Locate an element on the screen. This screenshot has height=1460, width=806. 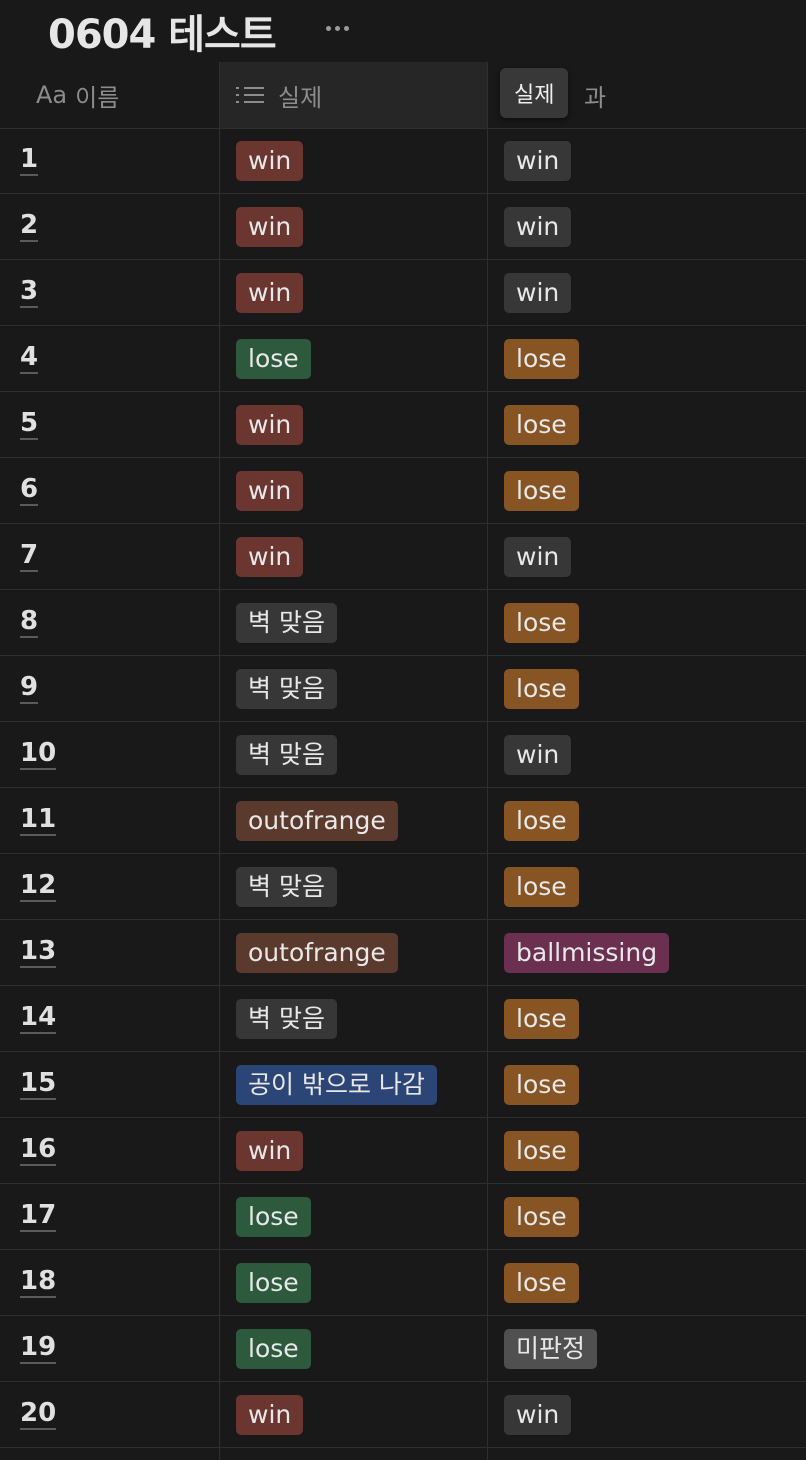
row-name-link: 14 is located at coordinates (38, 1018).